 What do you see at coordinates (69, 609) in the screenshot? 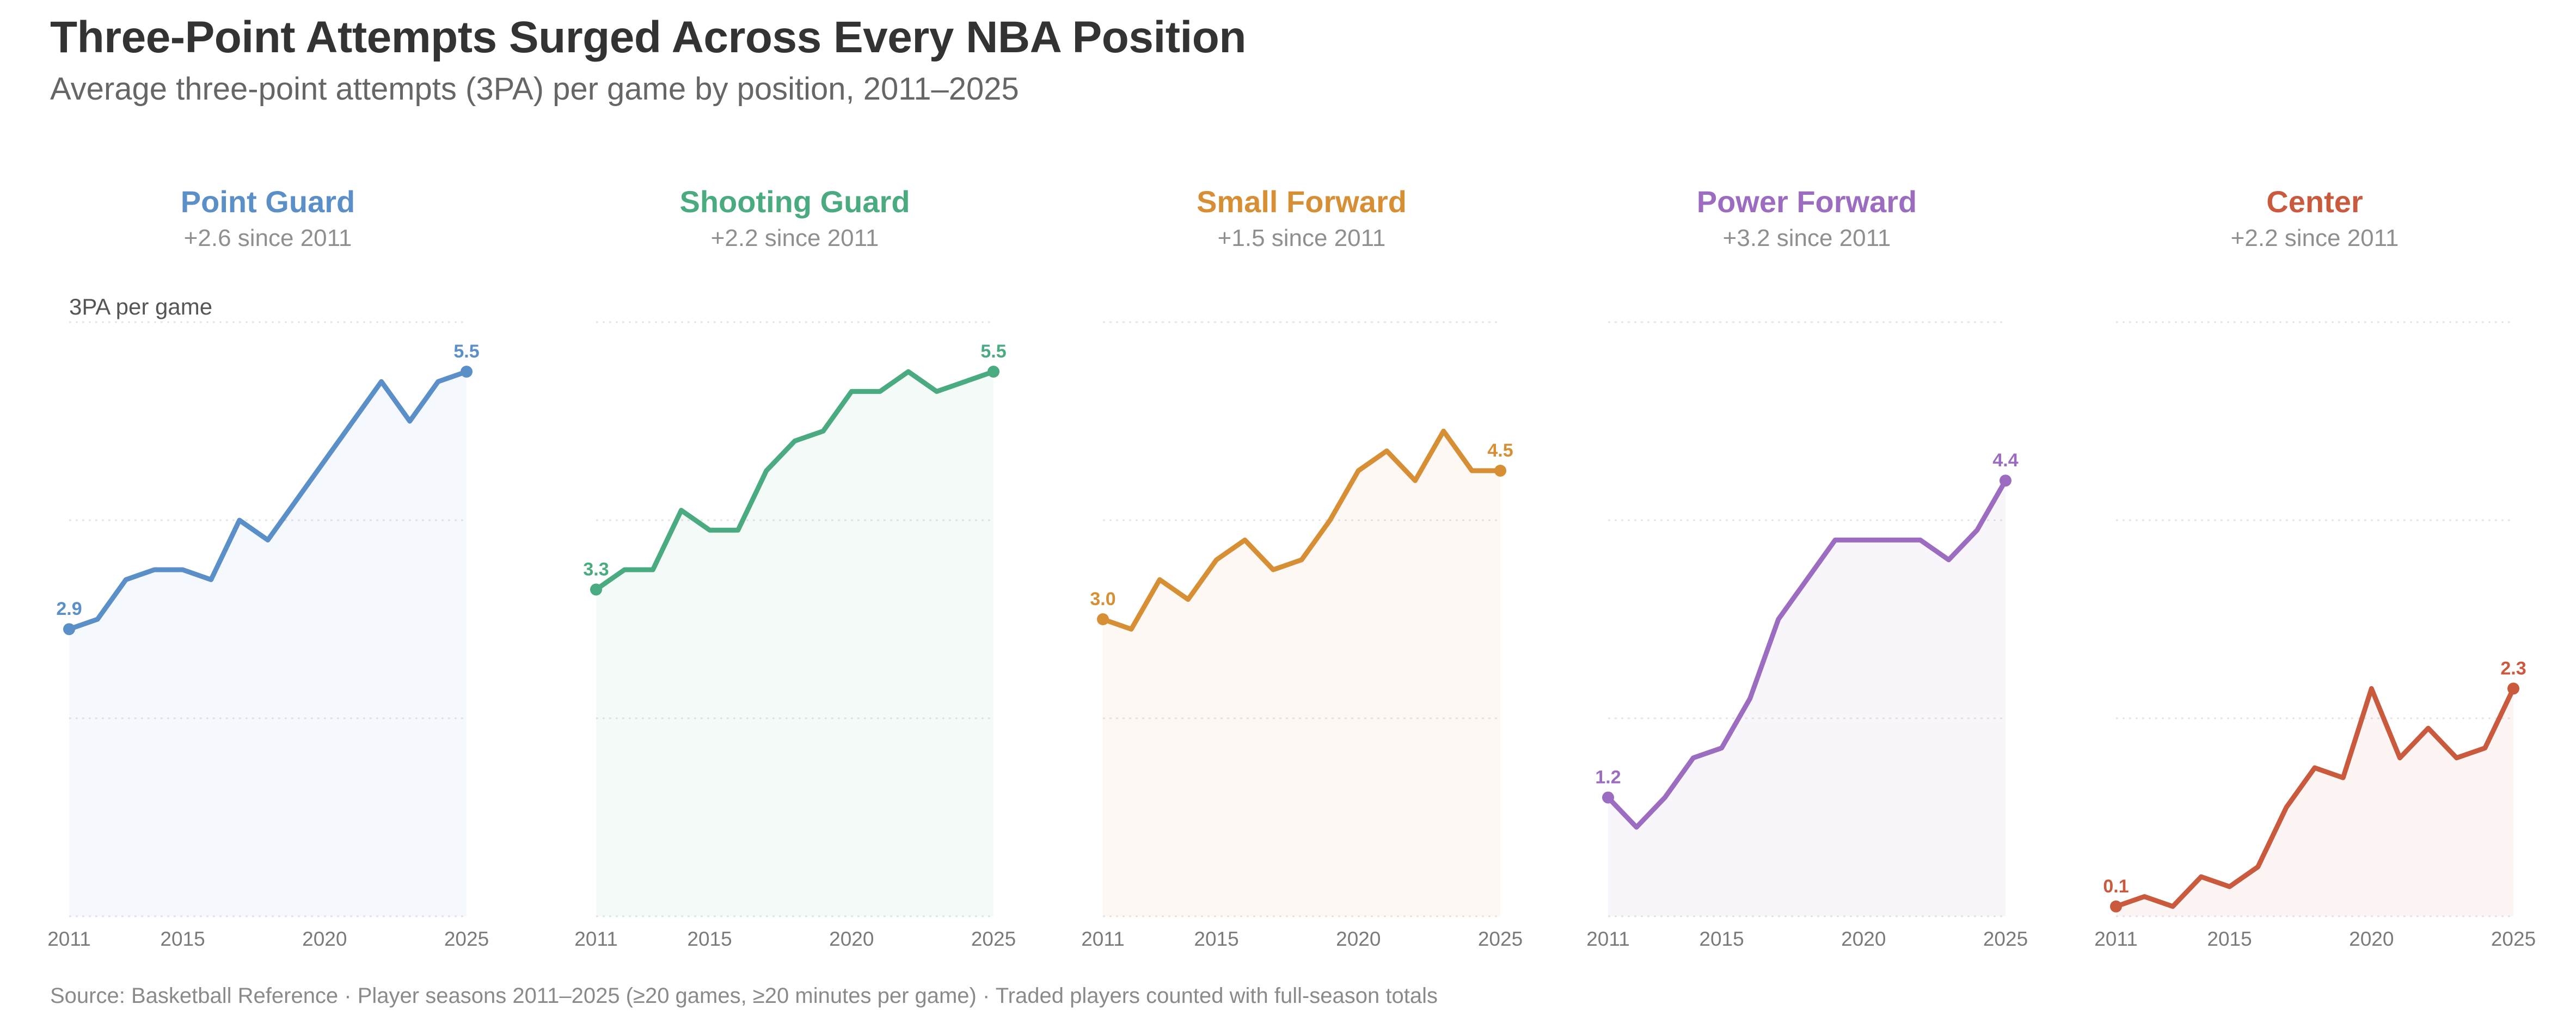
I see `start-value-label: 2.9` at bounding box center [69, 609].